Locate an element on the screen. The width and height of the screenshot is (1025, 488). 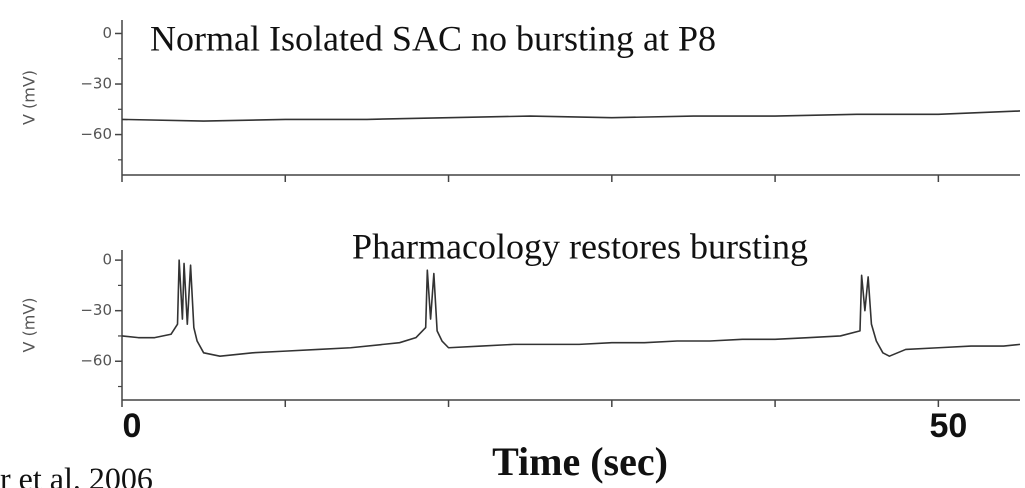
trace is located at coordinates (571, 116).